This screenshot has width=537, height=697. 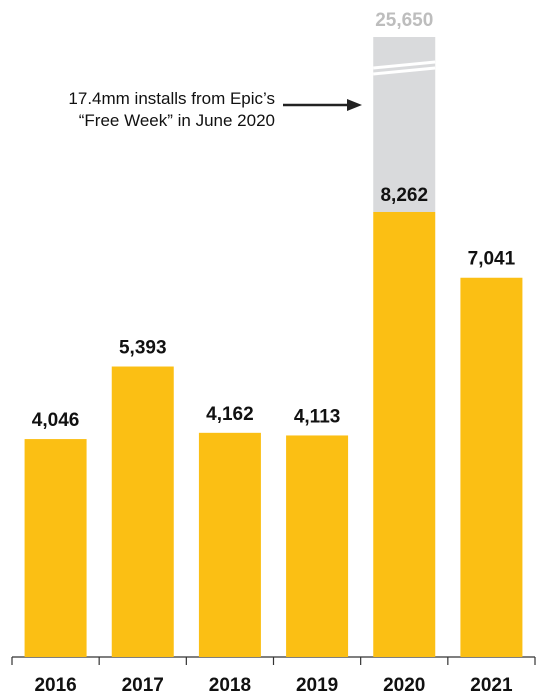 I want to click on bar-2017, so click(x=142, y=511).